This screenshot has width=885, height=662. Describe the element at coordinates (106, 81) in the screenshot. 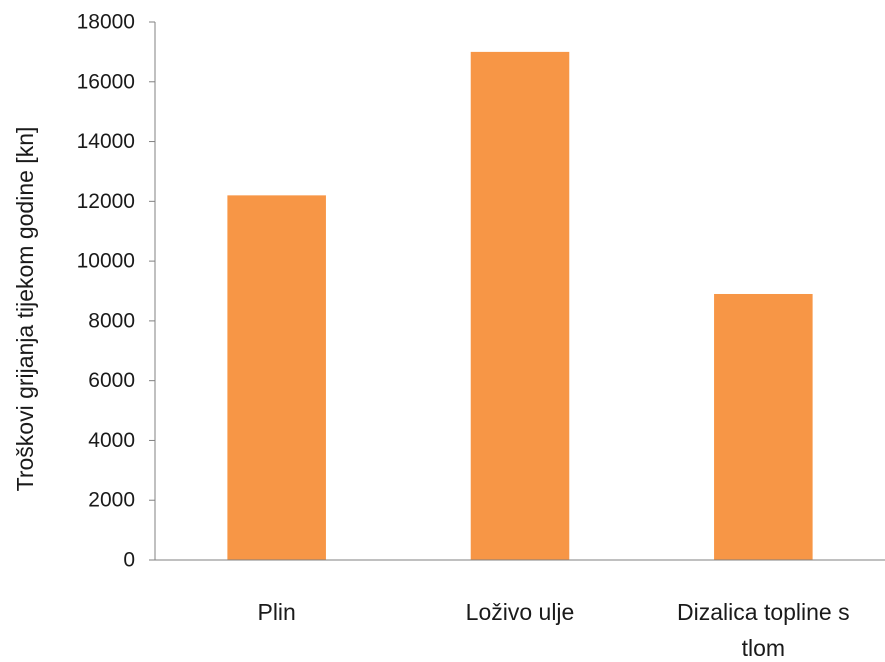

I see `y-tick-label: 16000` at that location.